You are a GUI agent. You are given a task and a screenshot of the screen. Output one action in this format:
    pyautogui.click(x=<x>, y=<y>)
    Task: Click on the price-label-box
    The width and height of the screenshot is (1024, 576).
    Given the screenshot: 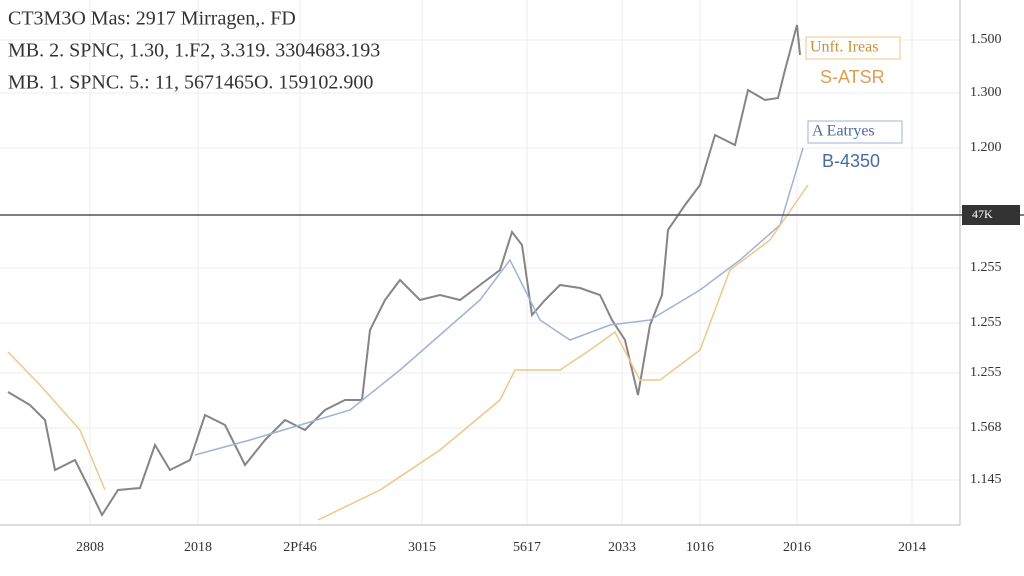 What is the action you would take?
    pyautogui.click(x=991, y=215)
    